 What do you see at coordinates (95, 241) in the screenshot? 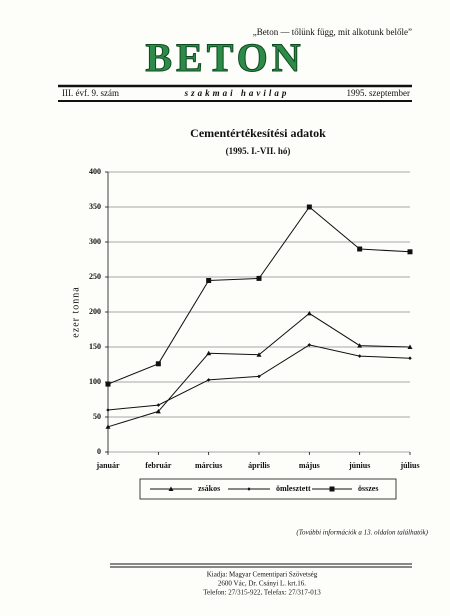
I see `y-tick-label: 300` at bounding box center [95, 241].